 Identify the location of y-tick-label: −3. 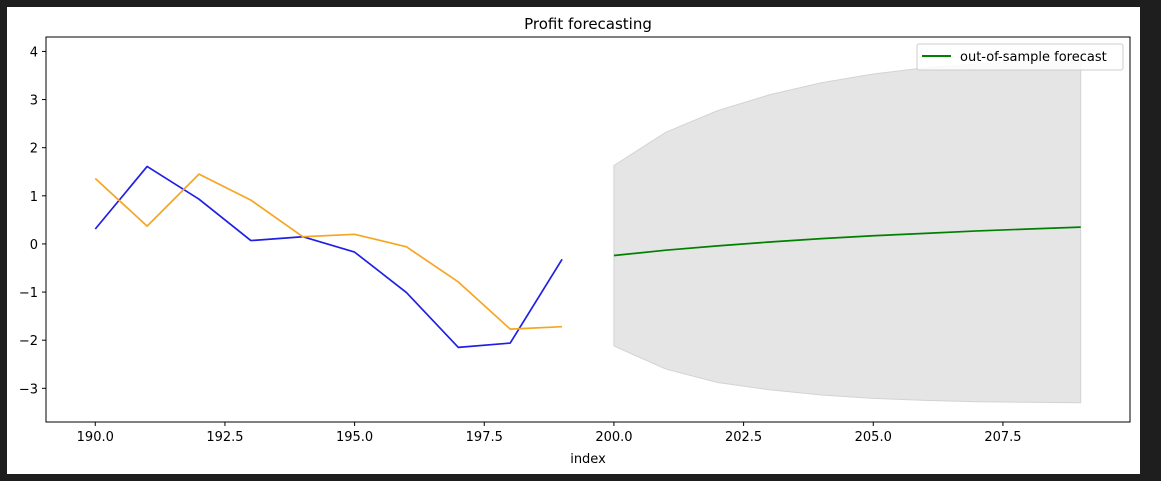
(28, 389).